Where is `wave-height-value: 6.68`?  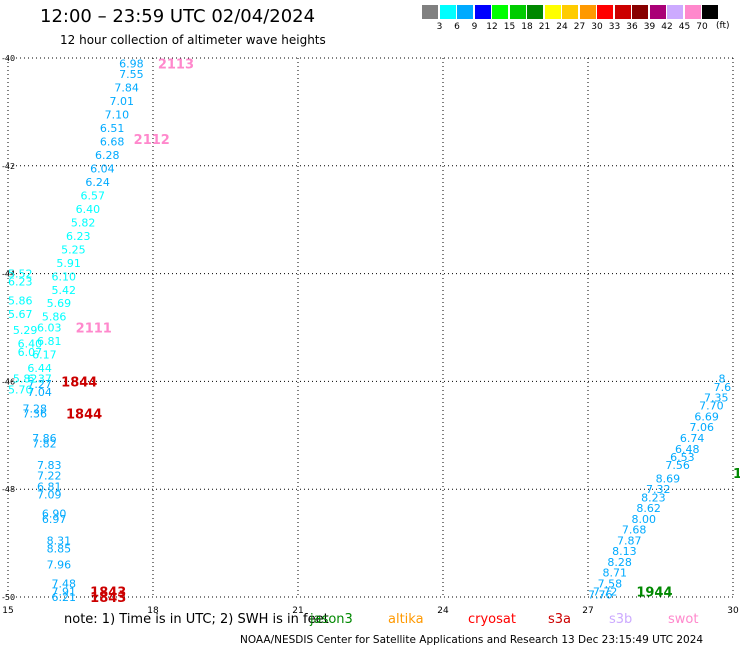
wave-height-value: 6.68 is located at coordinates (112, 142).